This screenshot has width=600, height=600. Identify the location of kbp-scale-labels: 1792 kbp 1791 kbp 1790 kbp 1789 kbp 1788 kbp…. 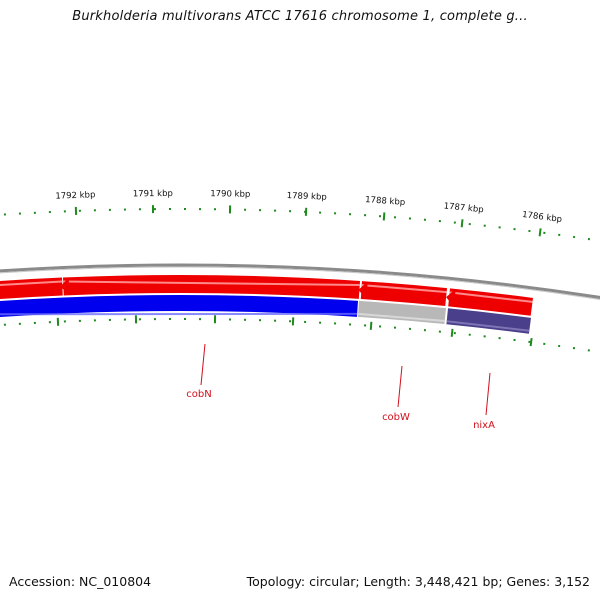
(308, 207).